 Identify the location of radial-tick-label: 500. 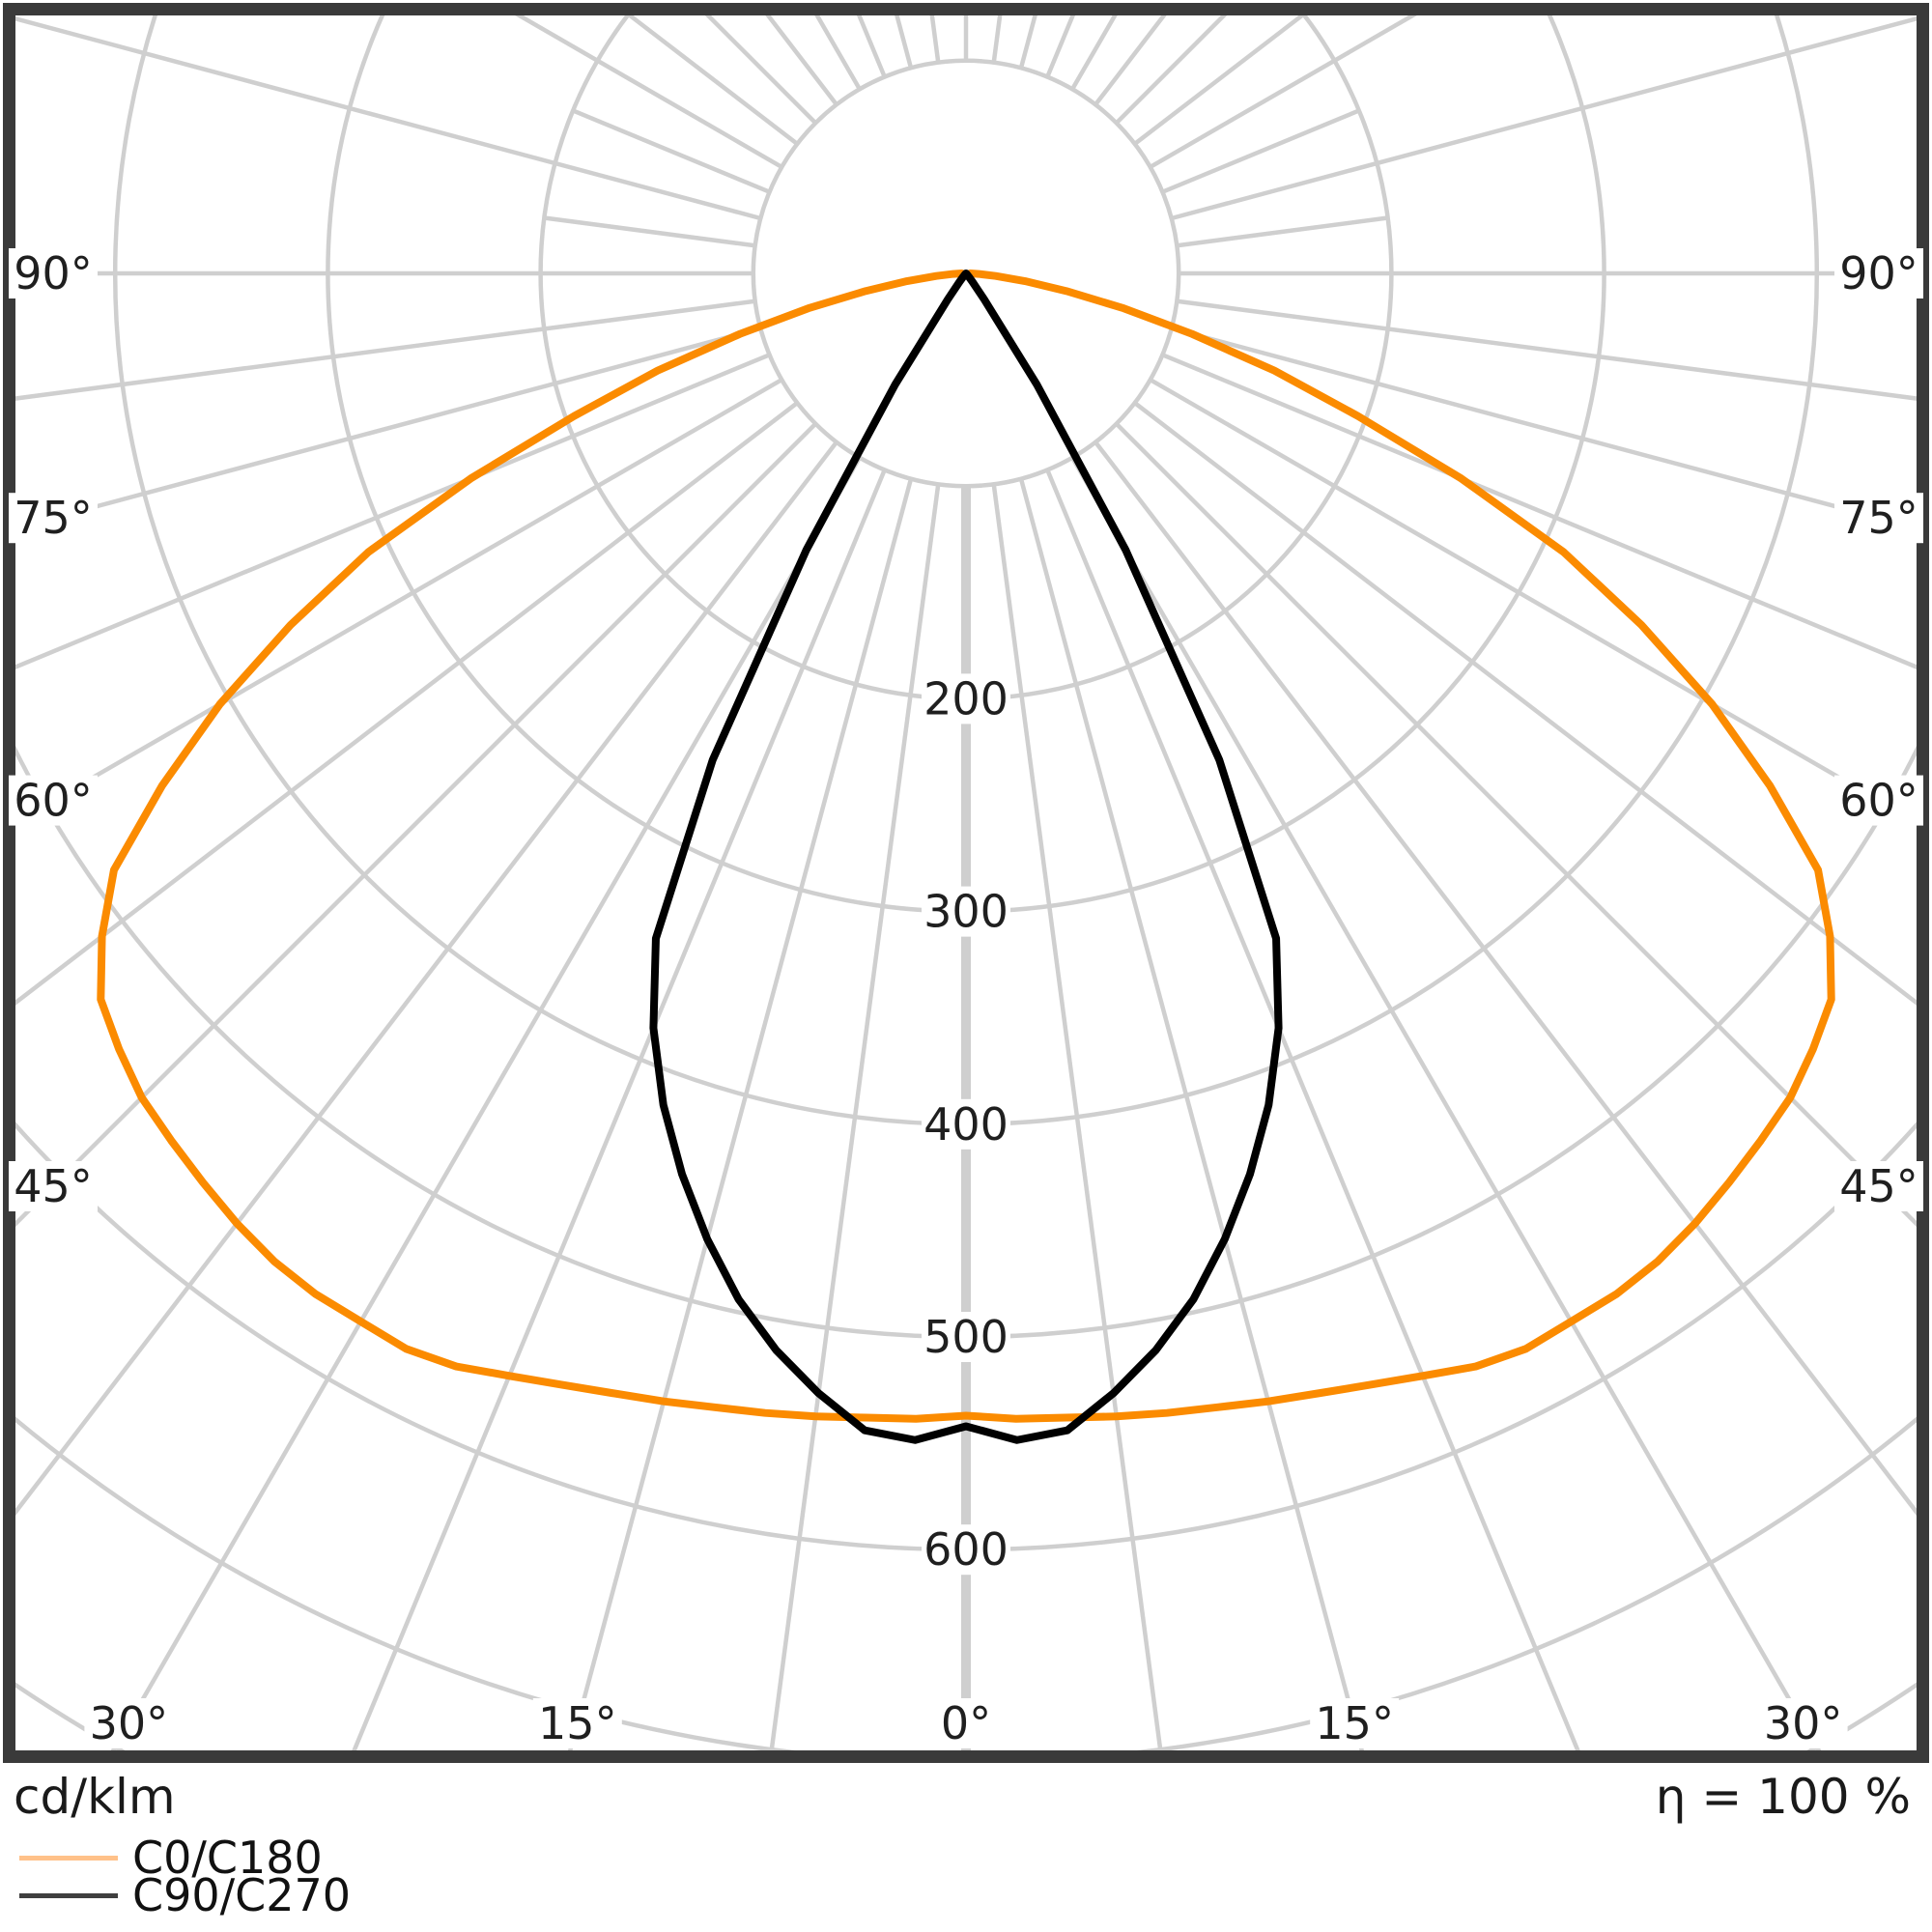
(966, 1337).